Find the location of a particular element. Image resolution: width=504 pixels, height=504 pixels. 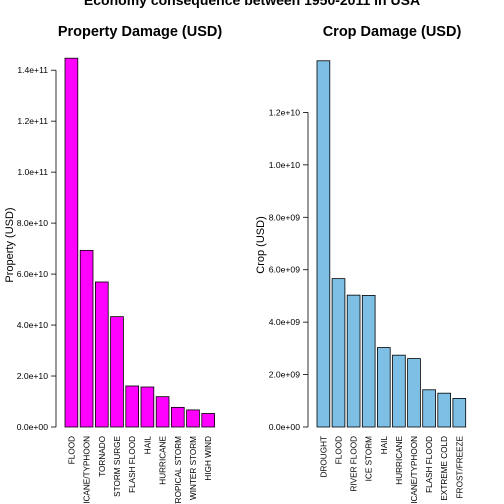

x-tick-label: WINTER STORM is located at coordinates (193, 468).